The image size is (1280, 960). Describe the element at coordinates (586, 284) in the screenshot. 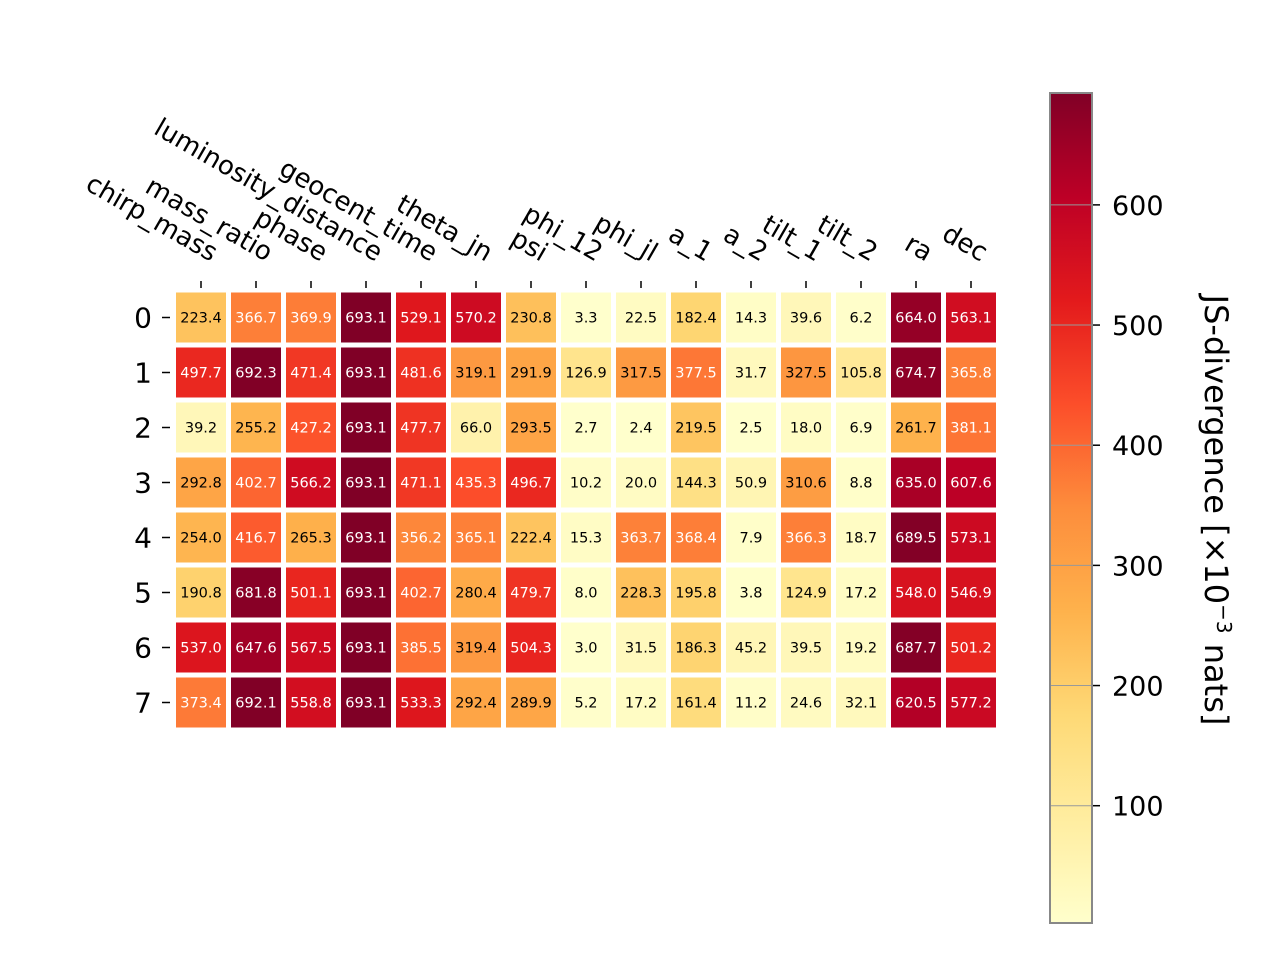

I see `x-axis-ticks` at that location.